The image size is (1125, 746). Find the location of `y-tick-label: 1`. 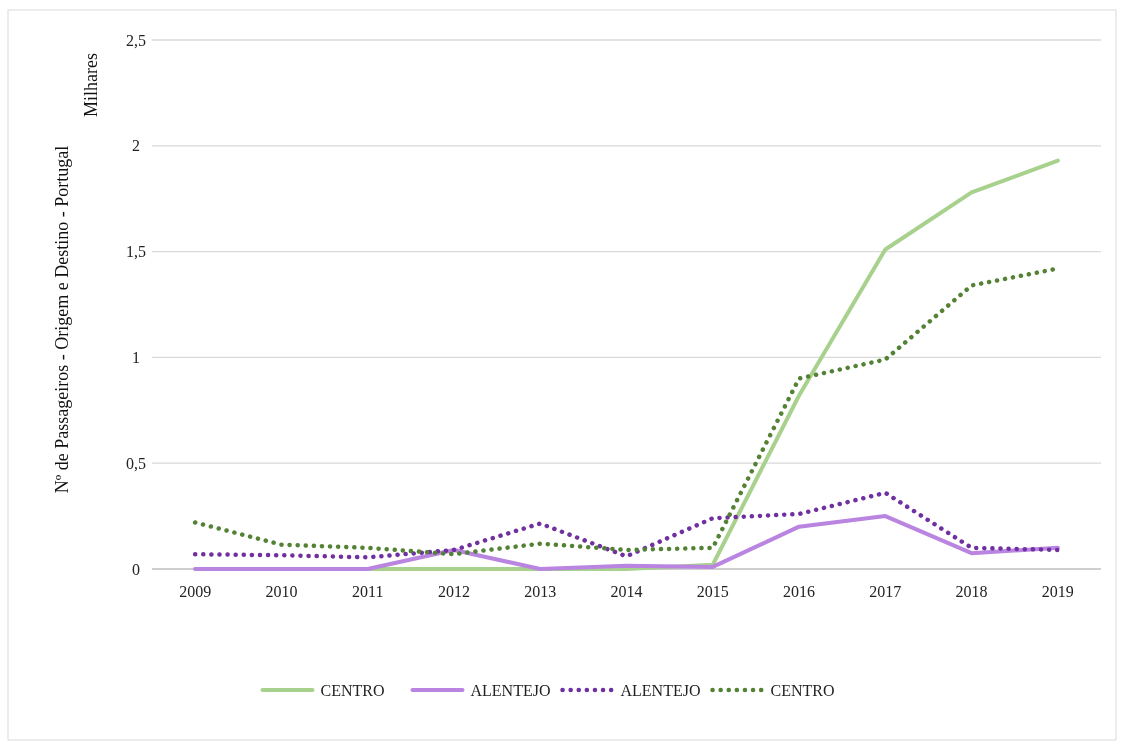

y-tick-label: 1 is located at coordinates (136, 357).